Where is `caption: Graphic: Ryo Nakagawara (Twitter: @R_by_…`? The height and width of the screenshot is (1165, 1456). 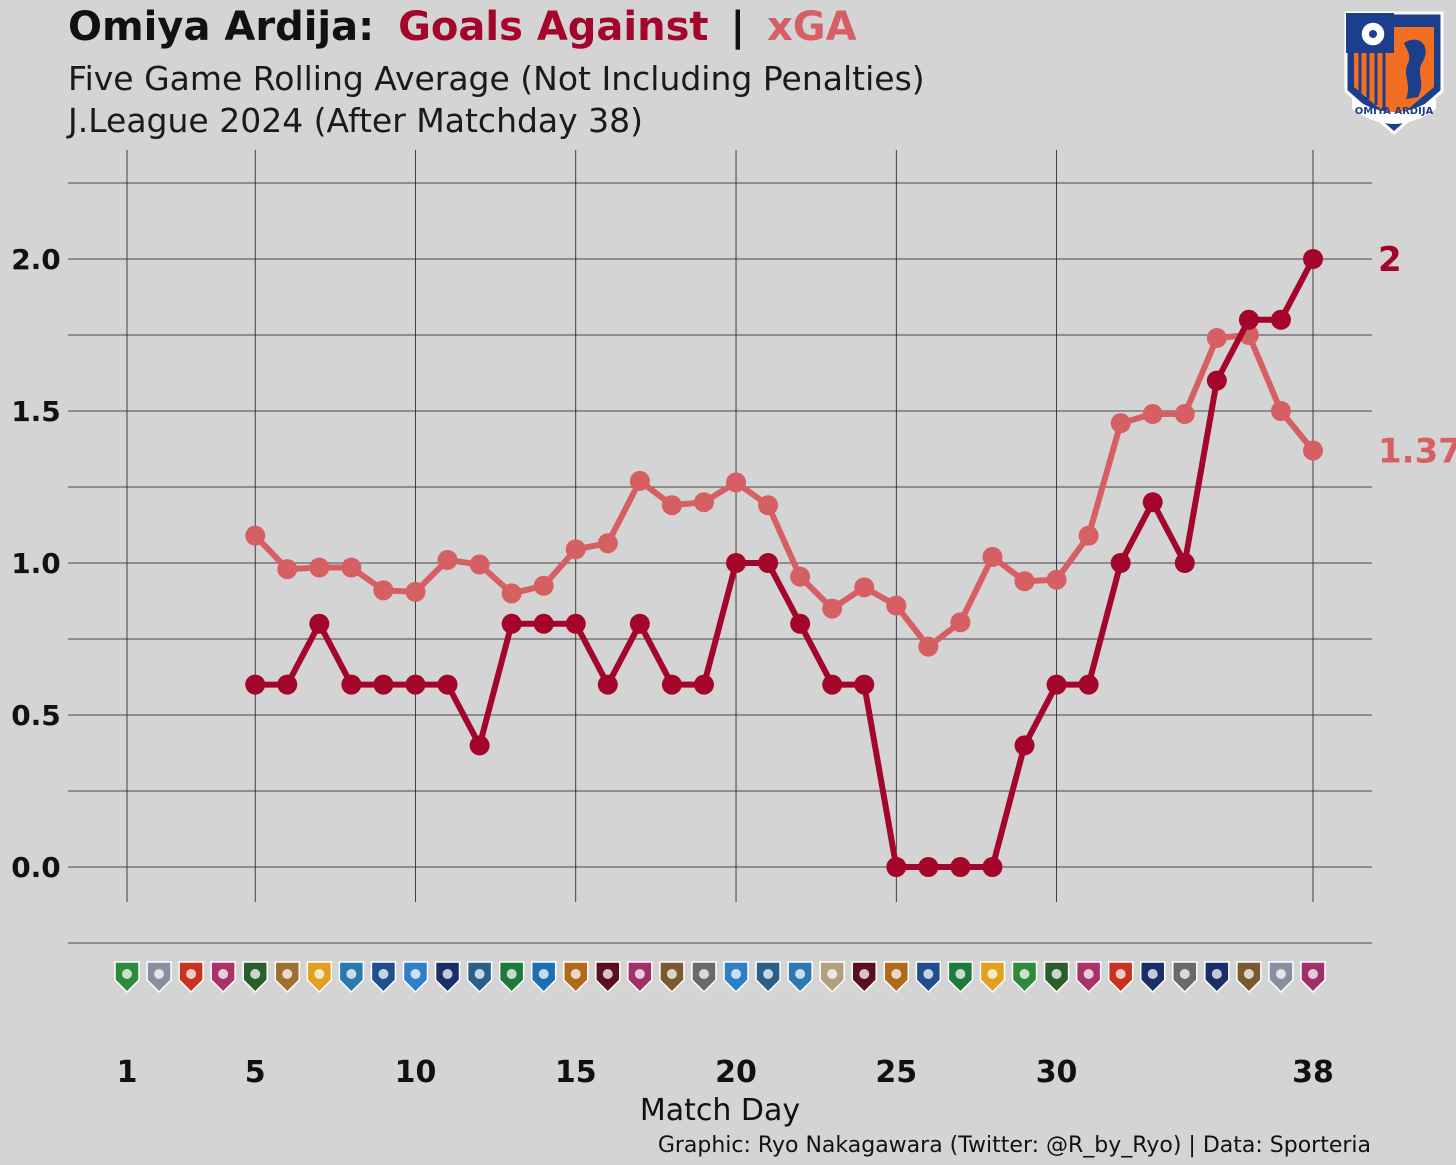 caption: Graphic: Ryo Nakagawara (Twitter: @R_by_… is located at coordinates (1014, 1145).